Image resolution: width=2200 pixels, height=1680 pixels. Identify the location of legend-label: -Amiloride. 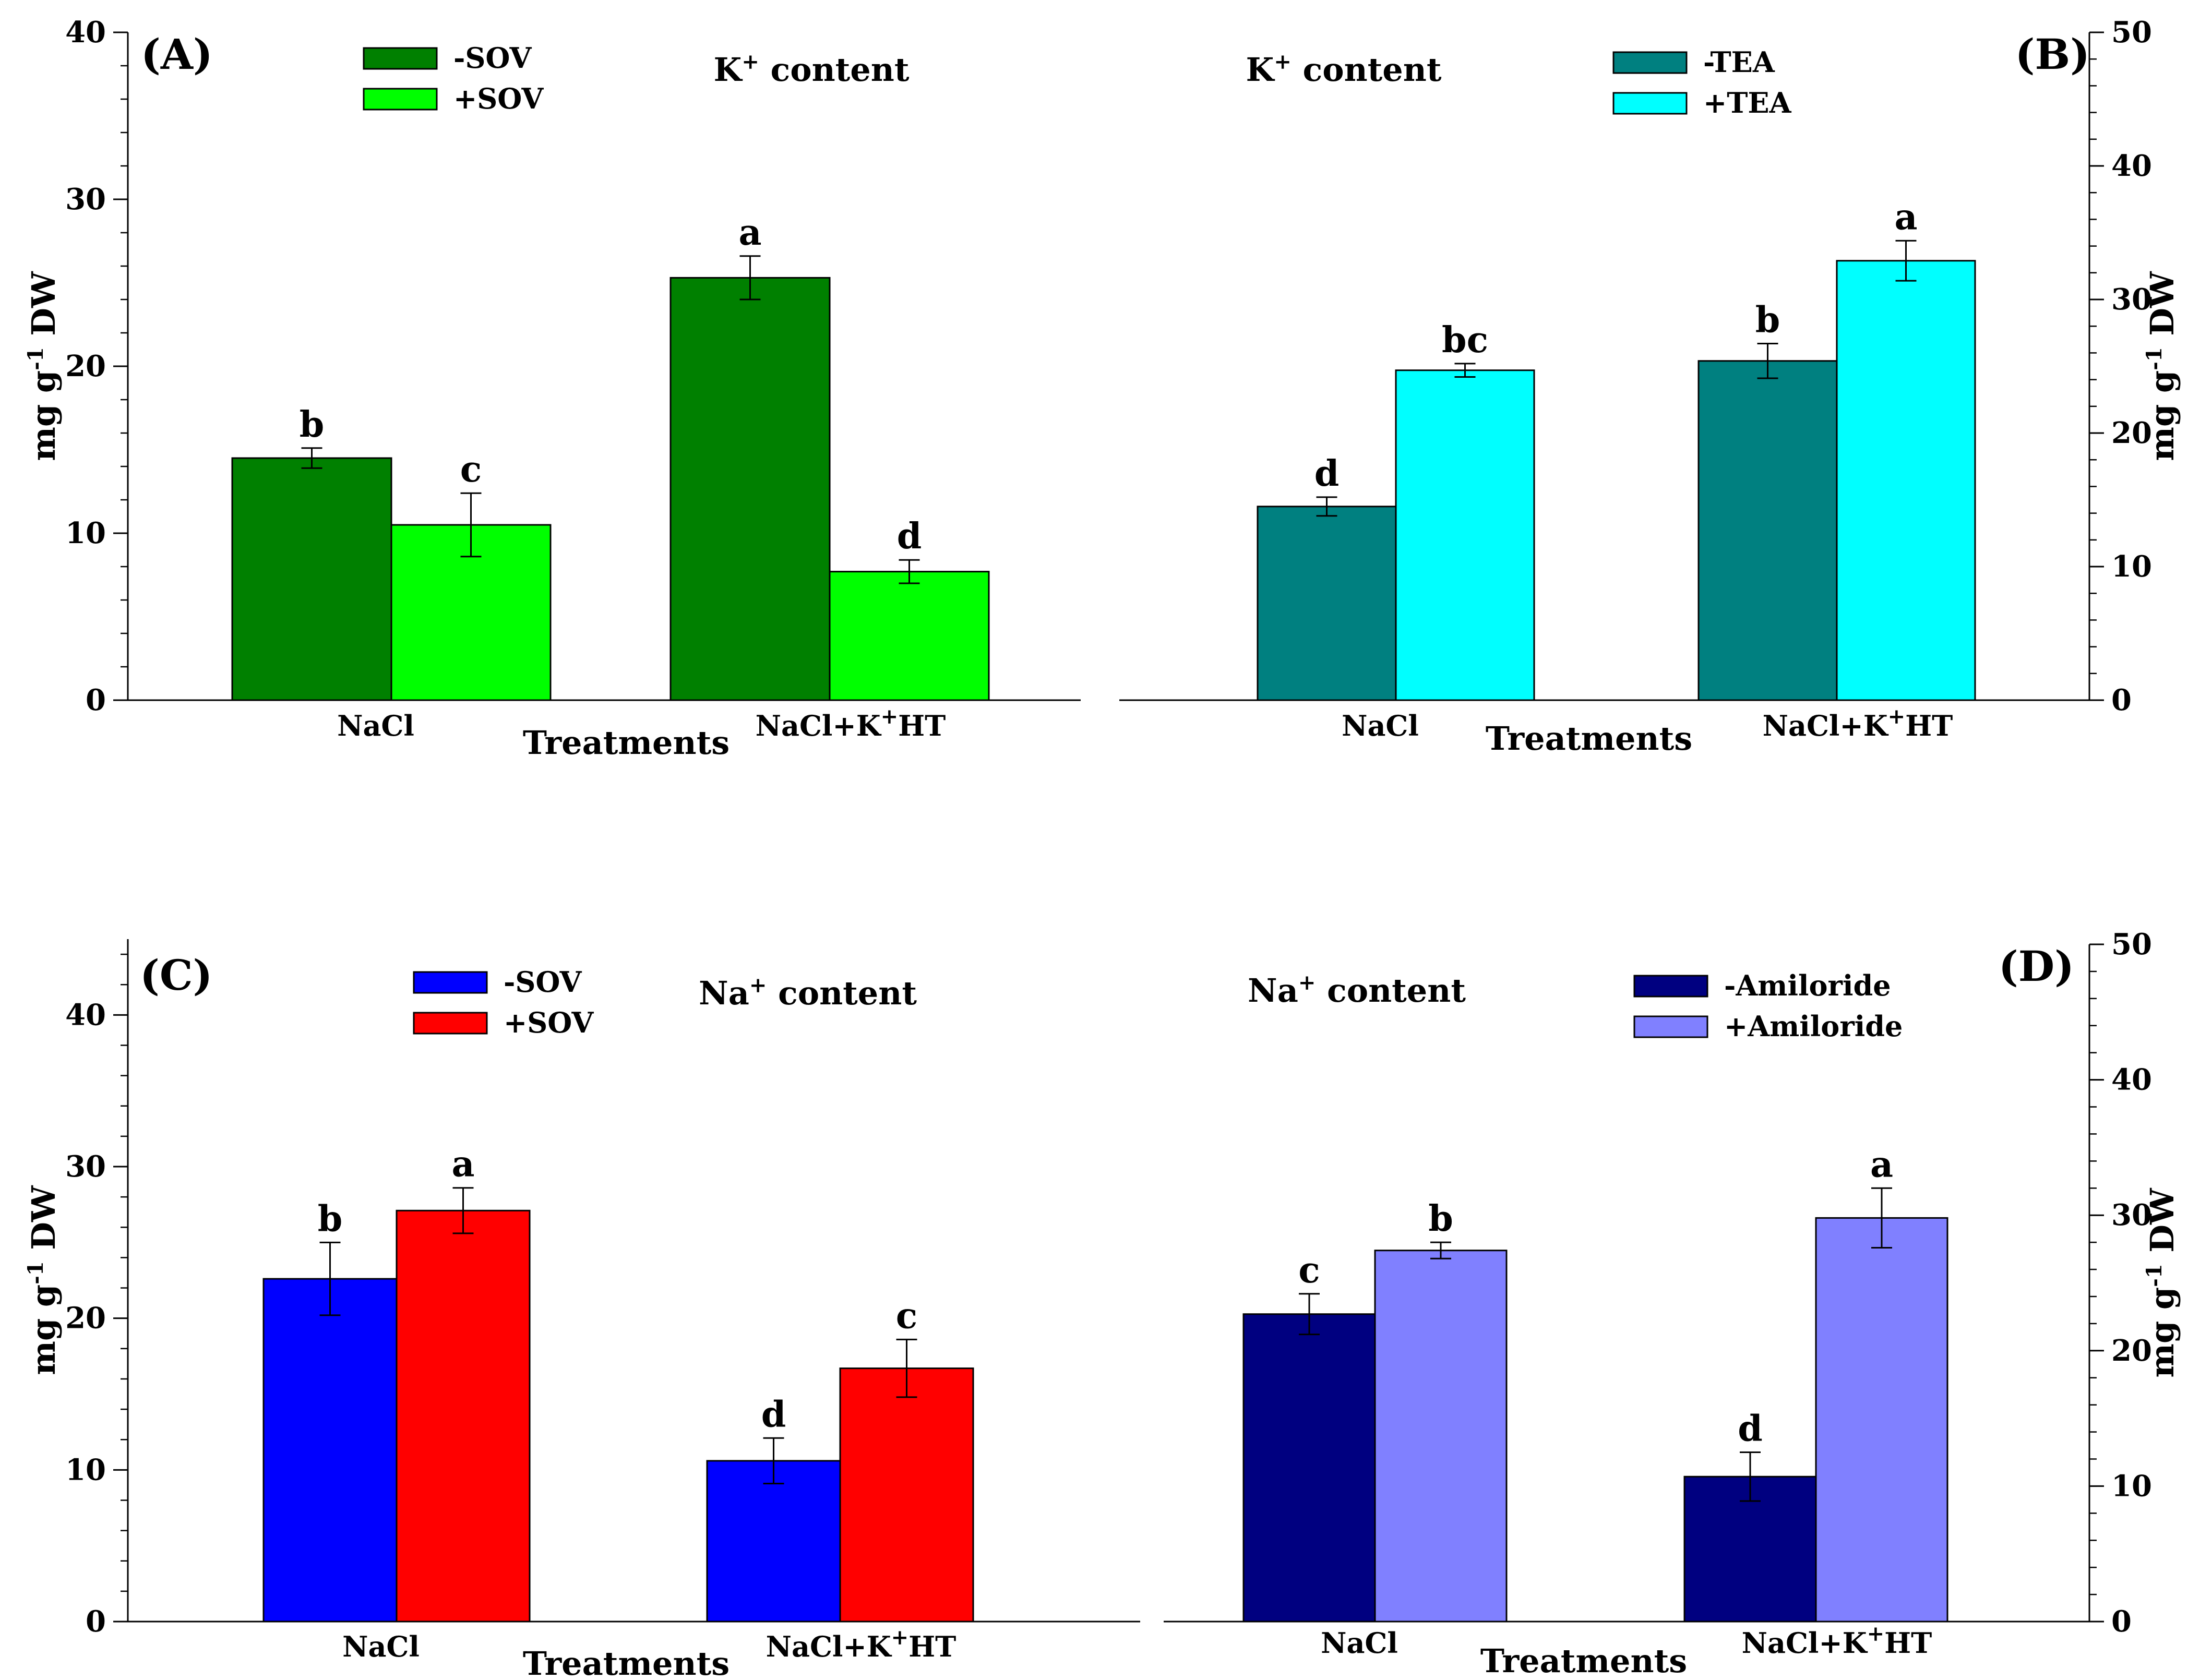
(1807, 985).